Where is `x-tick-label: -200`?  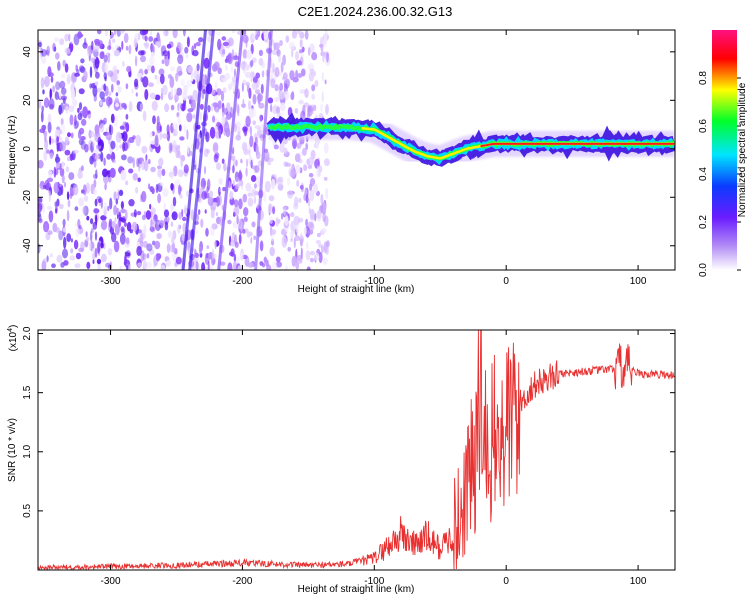
x-tick-label: -200 is located at coordinates (242, 281).